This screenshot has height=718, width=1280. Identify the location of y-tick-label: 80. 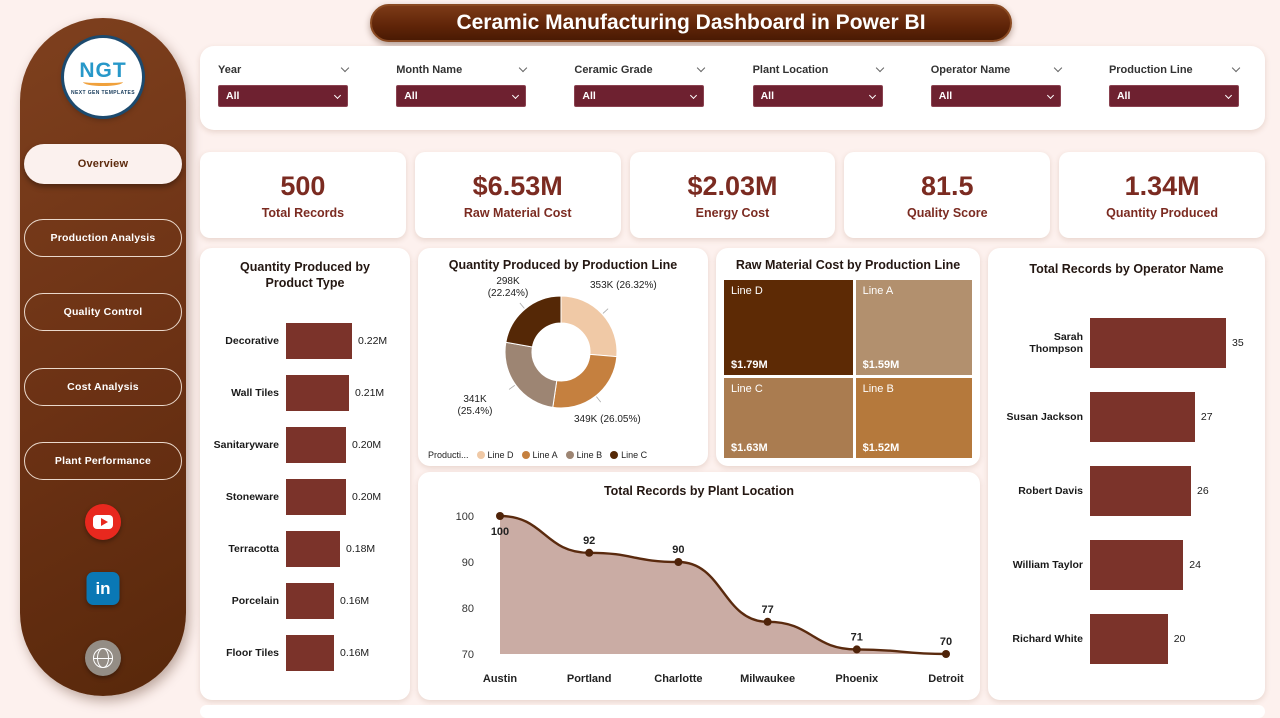
(468, 609).